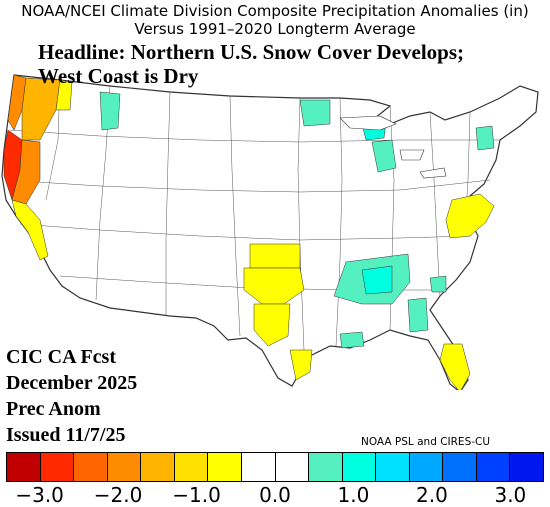  What do you see at coordinates (72, 383) in the screenshot?
I see `forecast-label-line-2: December 2025` at bounding box center [72, 383].